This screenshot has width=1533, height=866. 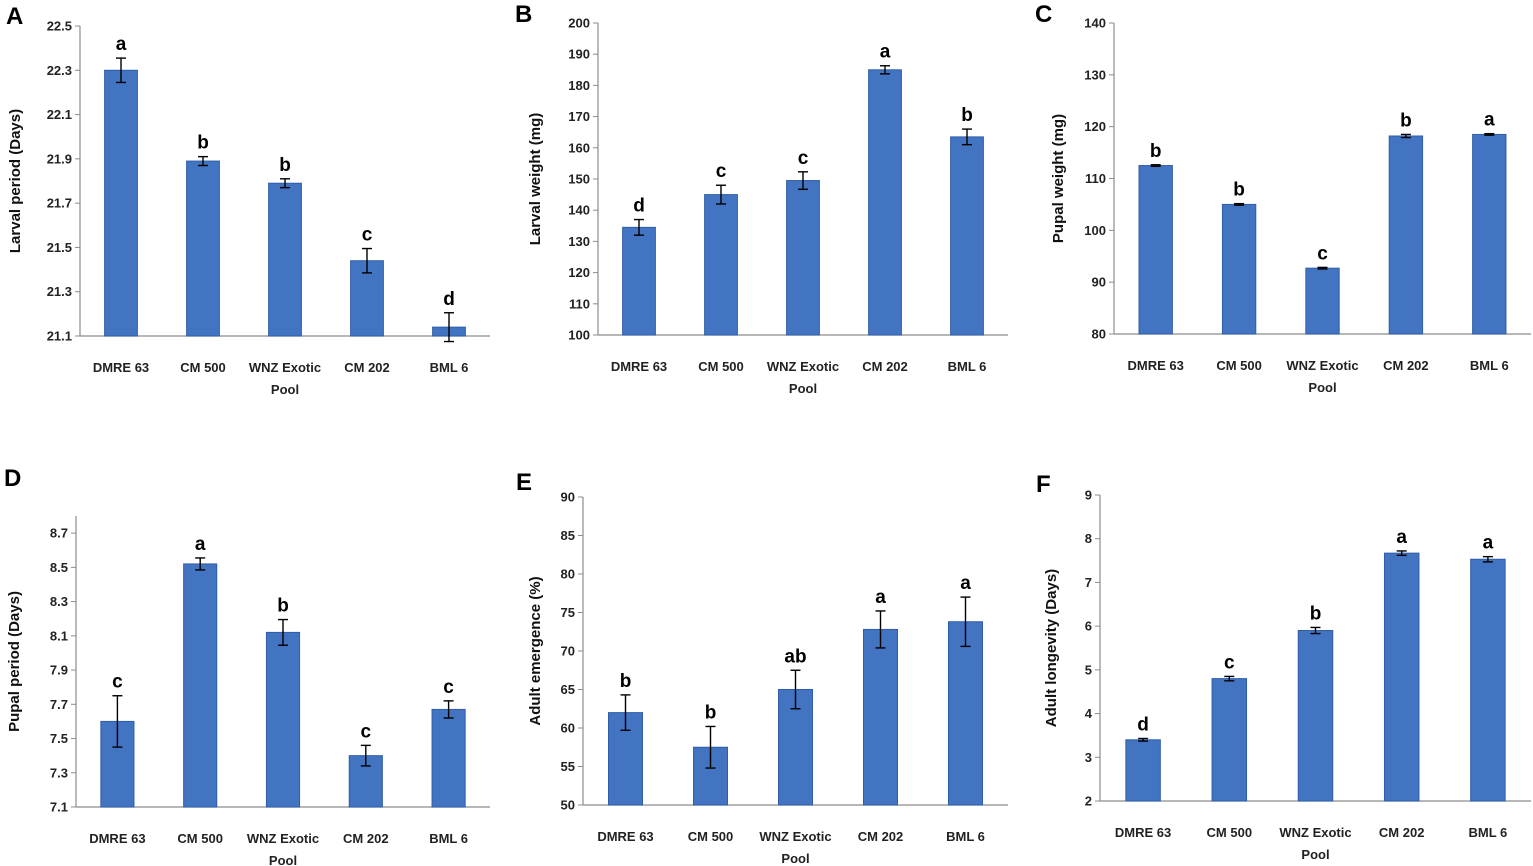 What do you see at coordinates (535, 650) in the screenshot?
I see `y-axis-title: Adult emergence (%)` at bounding box center [535, 650].